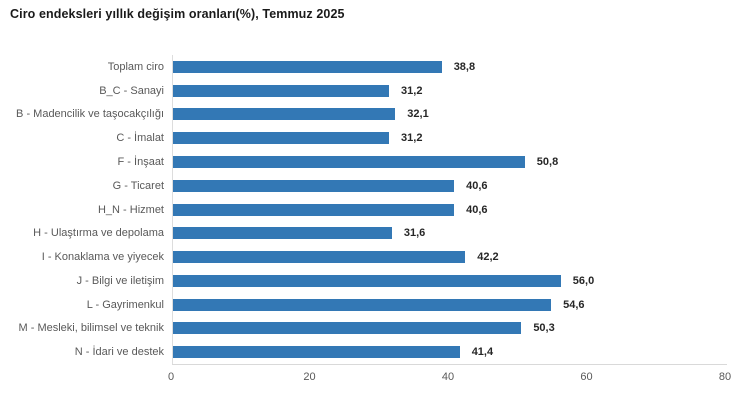 The height and width of the screenshot is (401, 750). Describe the element at coordinates (119, 352) in the screenshot. I see `category-label: N - İdari ve destek` at that location.